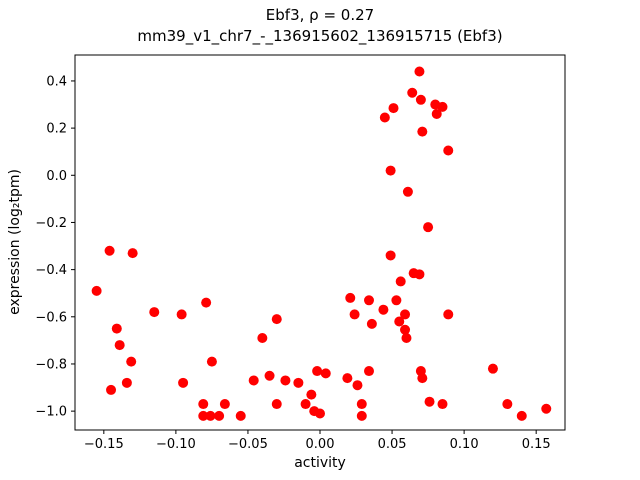 Image resolution: width=640 pixels, height=480 pixels. What do you see at coordinates (176, 444) in the screenshot?
I see `x-tick-label: −0.10` at bounding box center [176, 444].